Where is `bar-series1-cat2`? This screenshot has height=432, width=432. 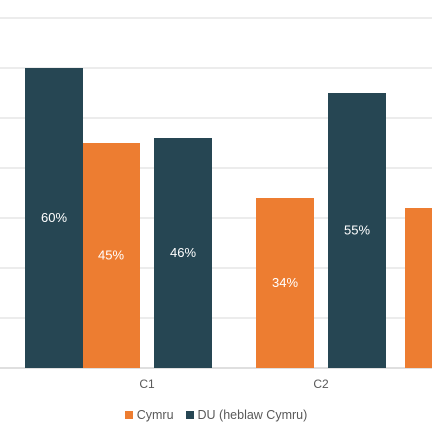
bar-series1-cat2 is located at coordinates (357, 230).